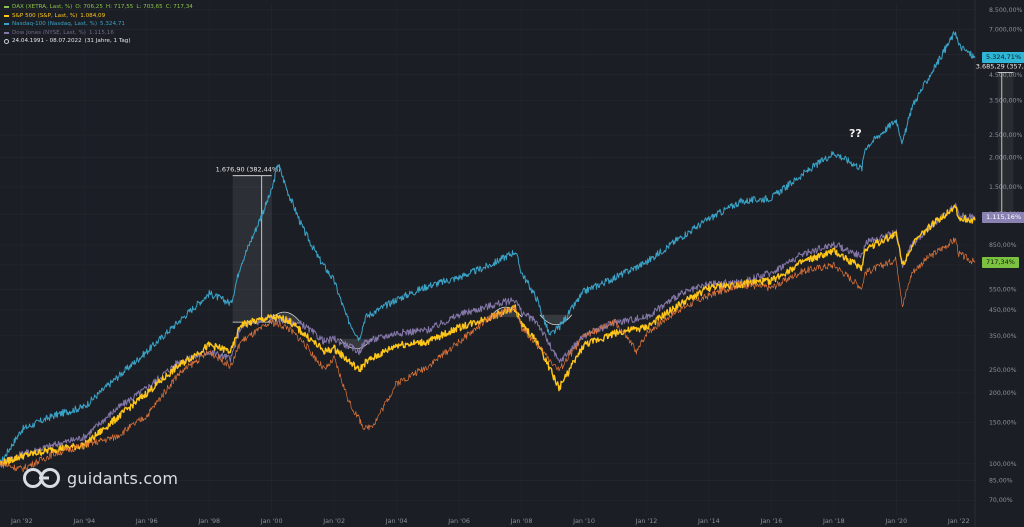  Describe the element at coordinates (1006, 158) in the screenshot. I see `y-tick-label: 2.000,00%` at that location.